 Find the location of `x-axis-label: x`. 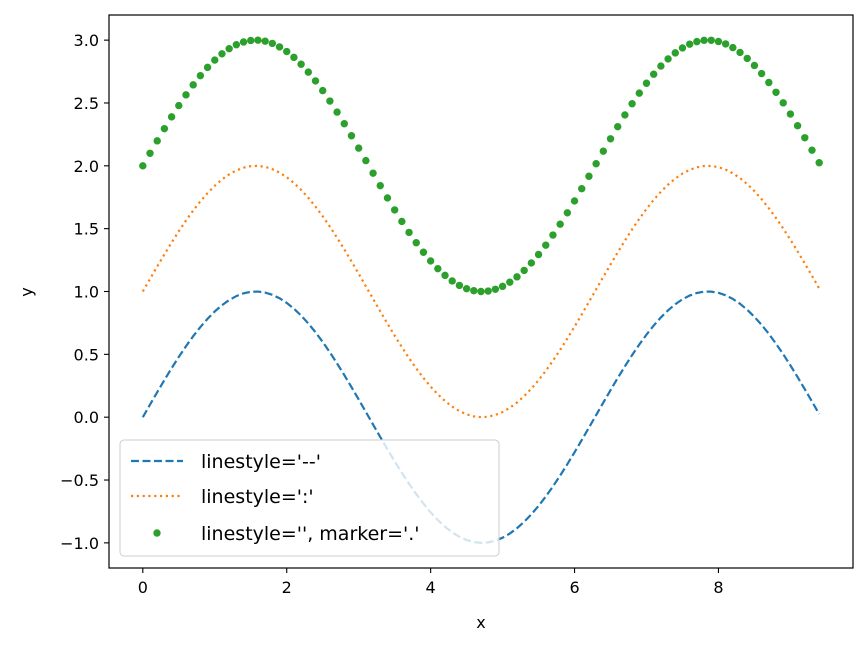

x-axis-label: x is located at coordinates (480, 622).